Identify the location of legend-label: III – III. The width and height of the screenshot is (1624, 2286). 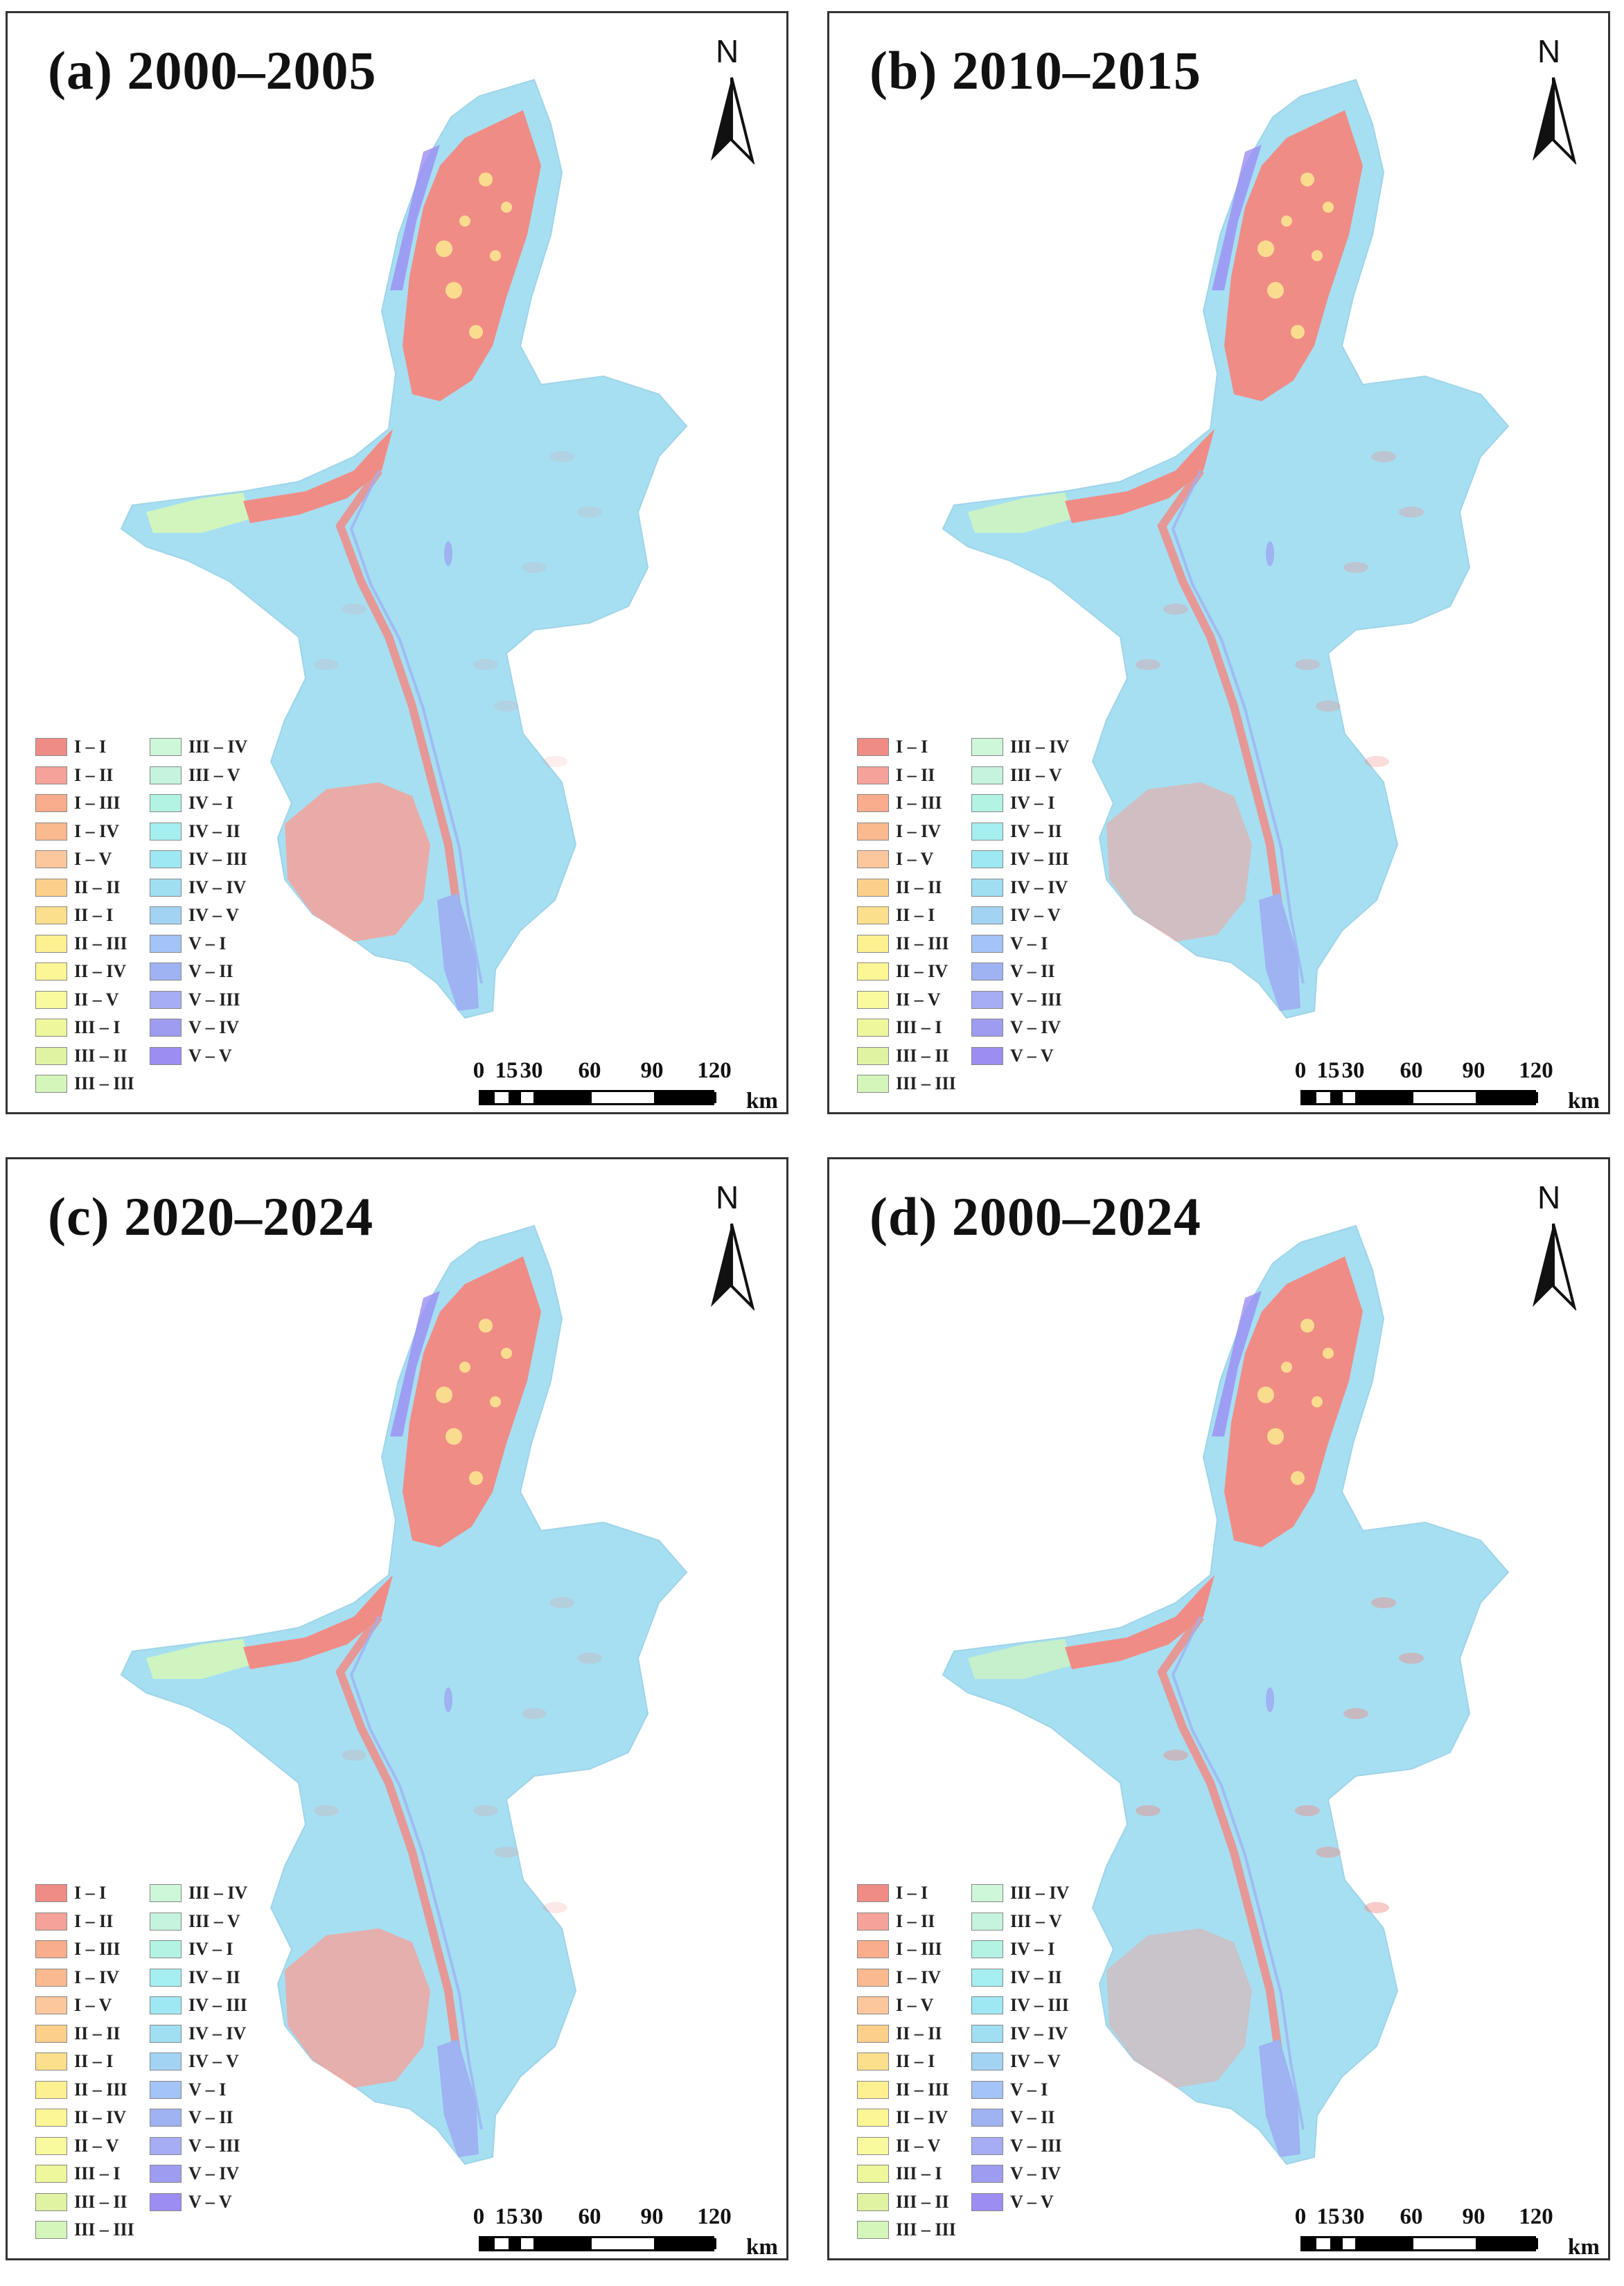
(104, 2229).